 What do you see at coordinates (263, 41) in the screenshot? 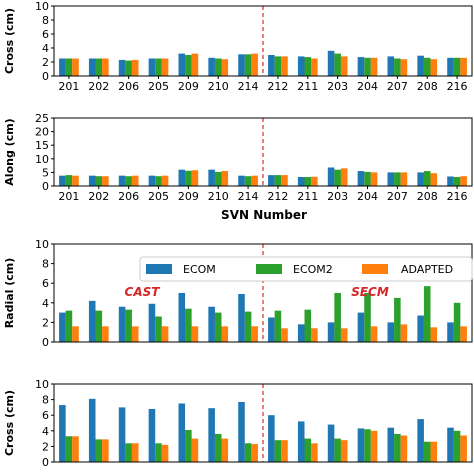
I see `plot-frame` at bounding box center [263, 41].